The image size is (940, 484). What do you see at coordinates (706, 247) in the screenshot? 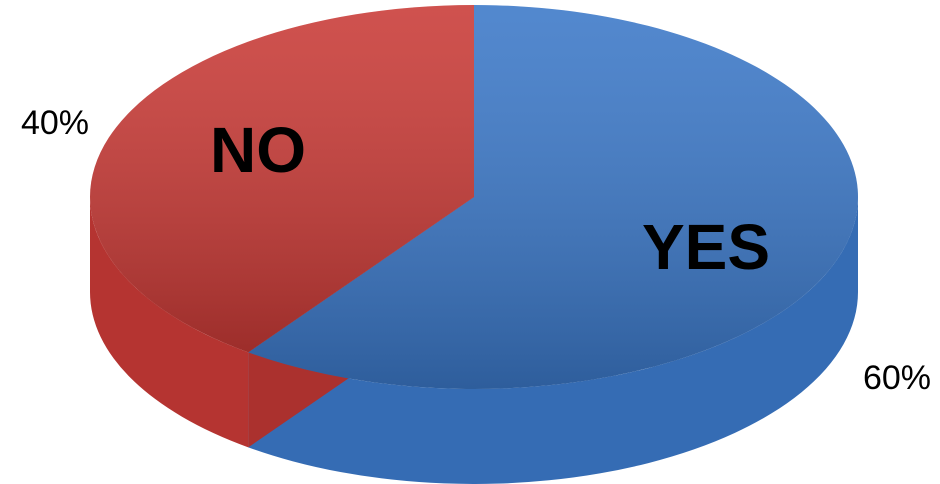
I see `category-label: YES` at bounding box center [706, 247].